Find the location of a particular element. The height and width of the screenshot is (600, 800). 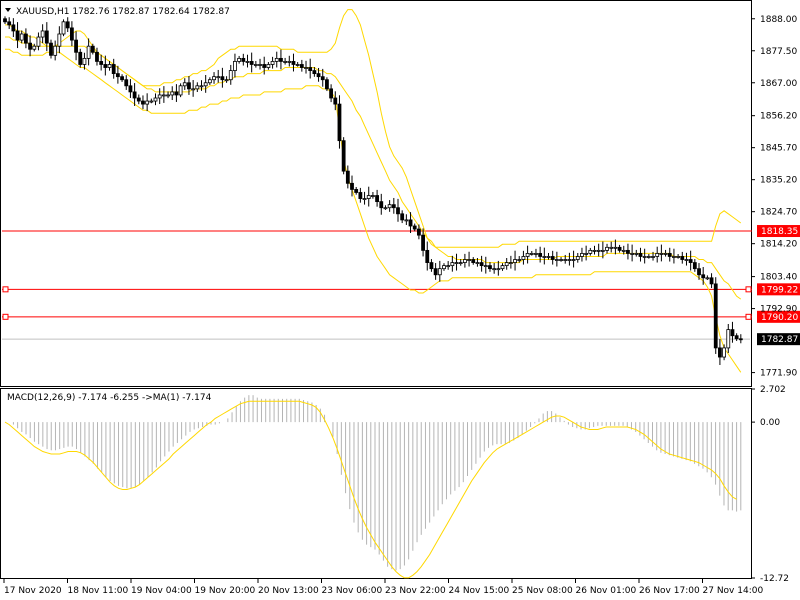

x-tick-label: 23 Nov 22:00 is located at coordinates (415, 591).